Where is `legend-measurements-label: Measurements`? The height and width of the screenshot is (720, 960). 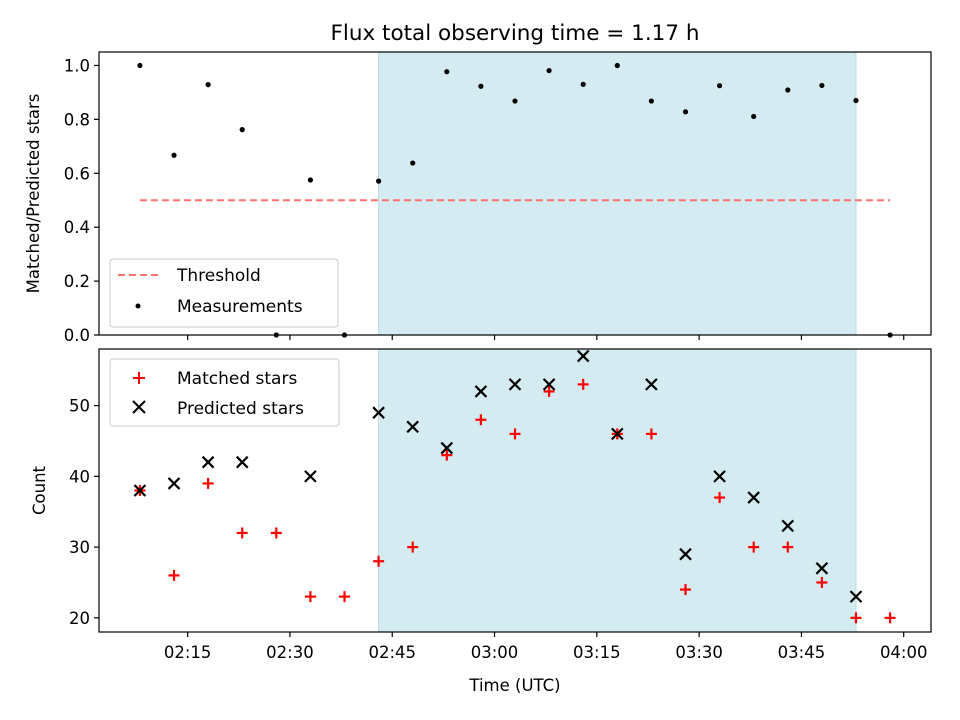 legend-measurements-label: Measurements is located at coordinates (240, 307).